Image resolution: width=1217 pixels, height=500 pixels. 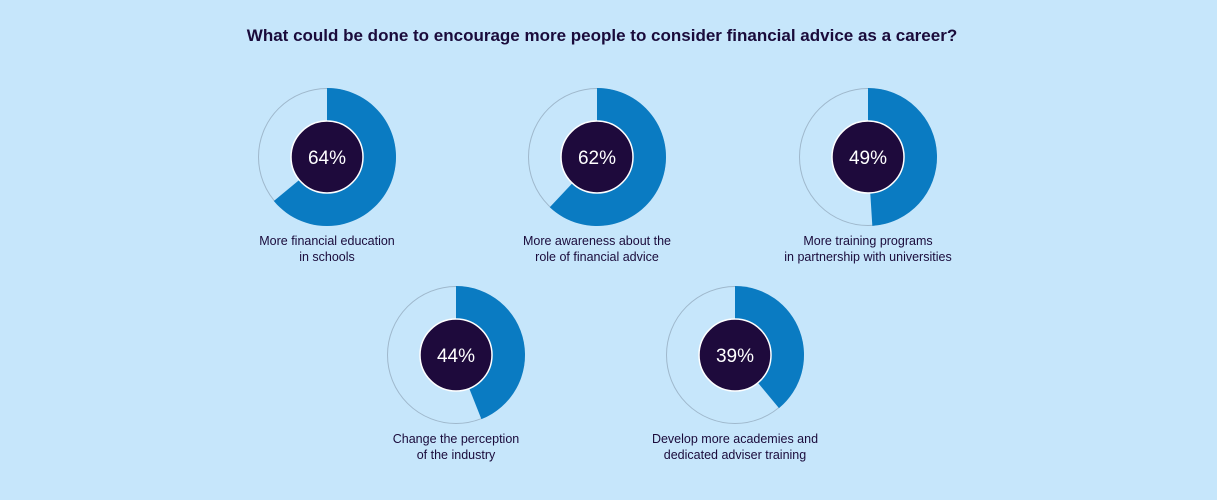 I want to click on value-label: 64%, so click(x=327, y=158).